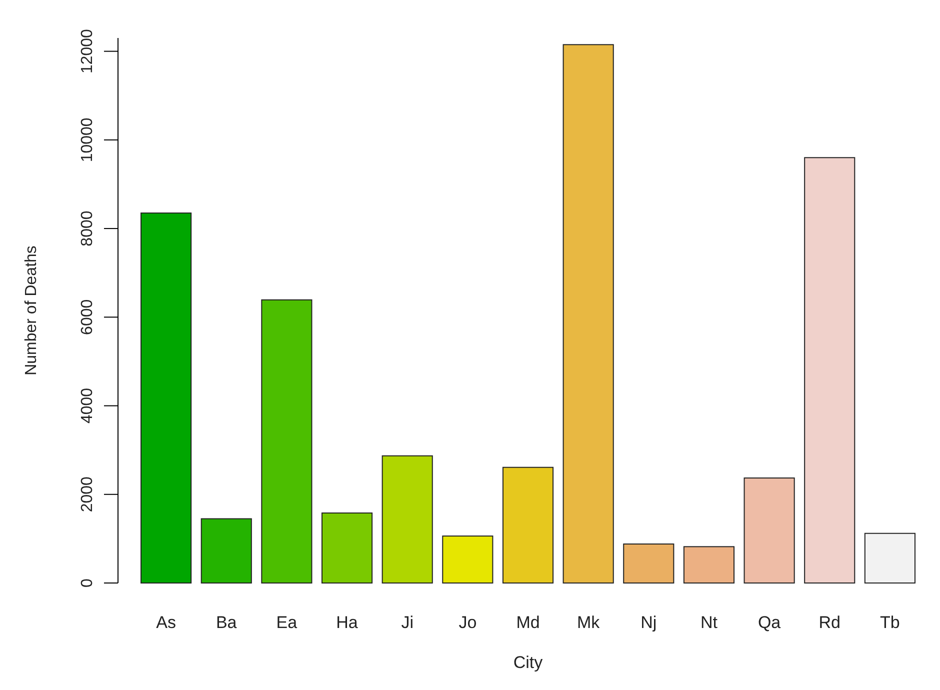  What do you see at coordinates (87, 406) in the screenshot?
I see `y-tick-label: 4000` at bounding box center [87, 406].